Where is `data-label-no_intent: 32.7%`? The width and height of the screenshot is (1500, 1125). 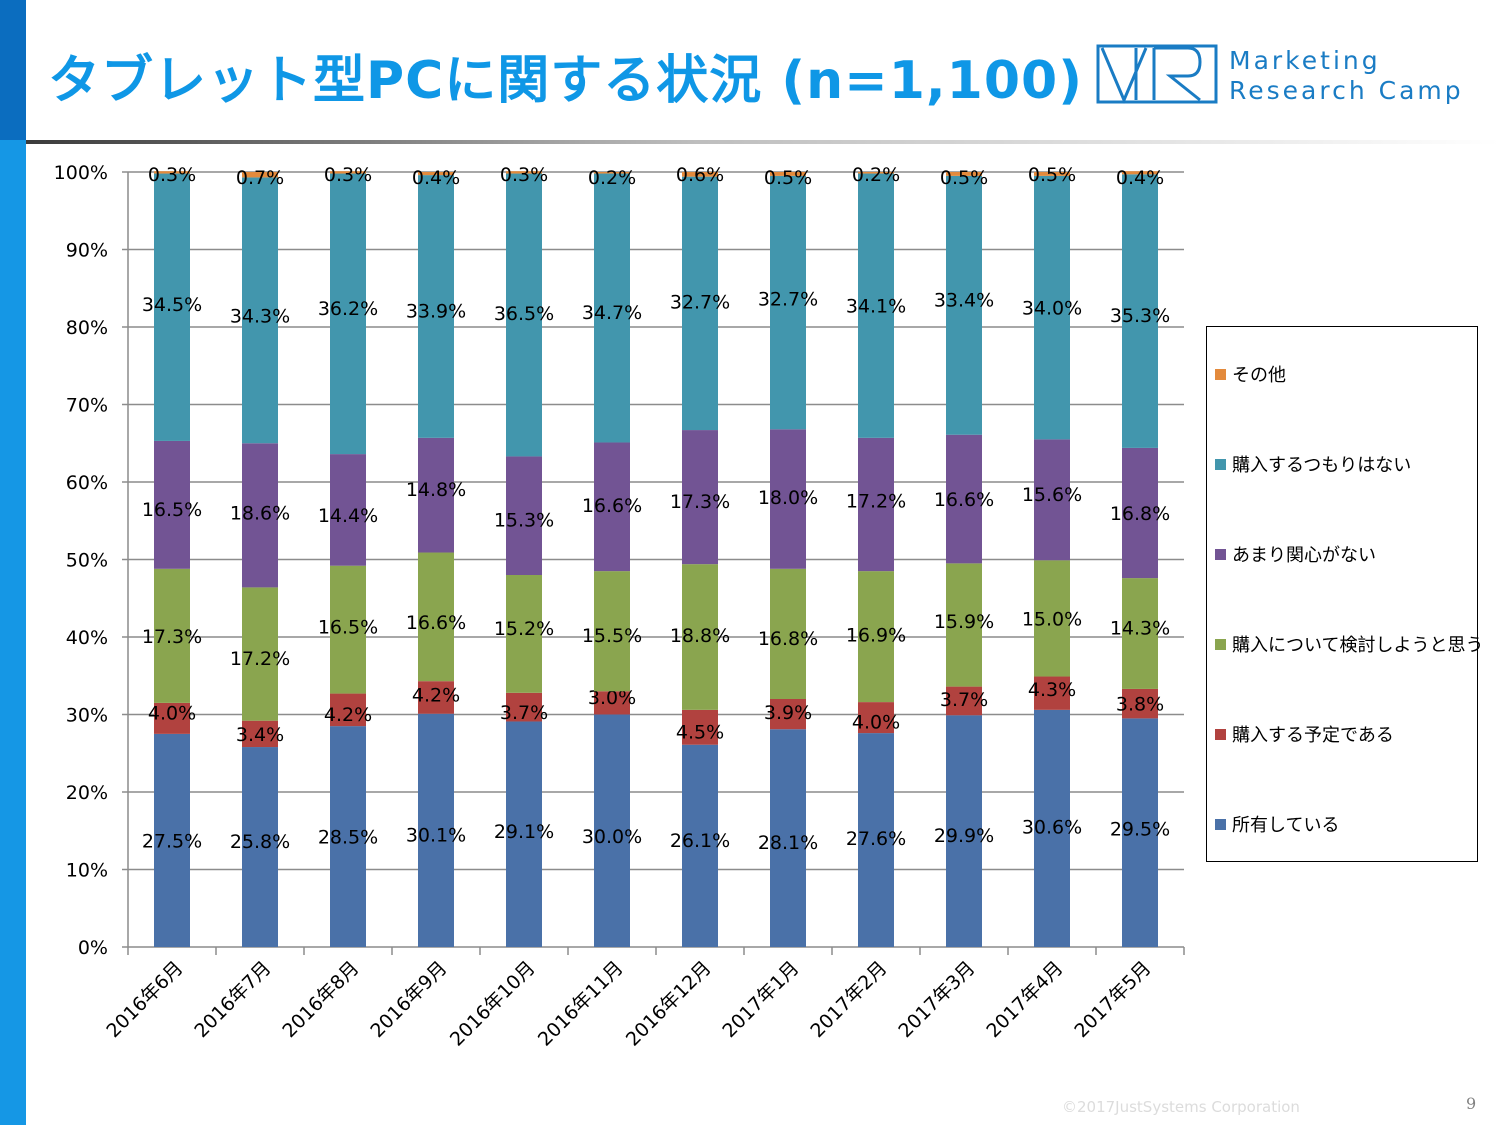
data-label-no_intent: 32.7% is located at coordinates (788, 300).